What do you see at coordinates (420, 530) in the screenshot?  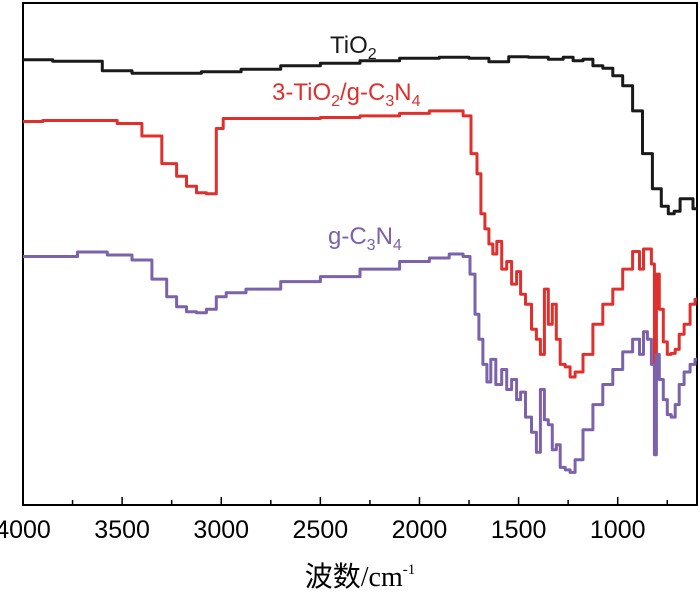 I see `tick-label-2000: 2000` at bounding box center [420, 530].